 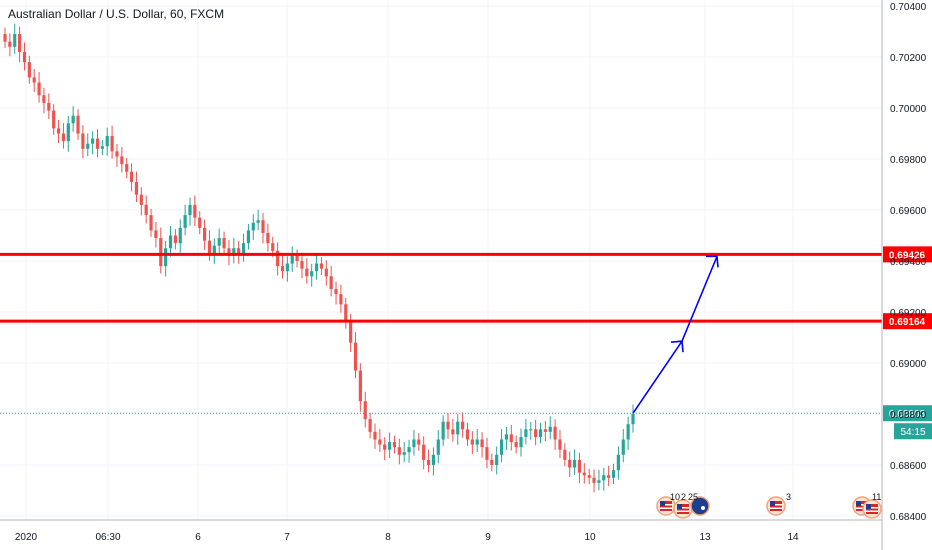 What do you see at coordinates (908, 7) in the screenshot?
I see `y-tick-label: 0.70400` at bounding box center [908, 7].